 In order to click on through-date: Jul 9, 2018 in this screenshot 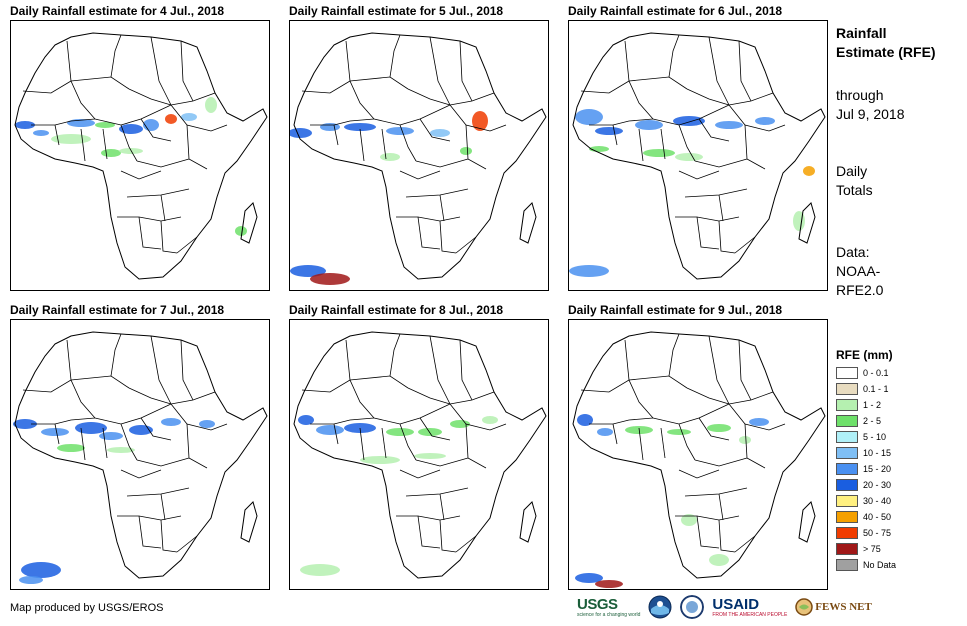, I will do `click(870, 114)`.